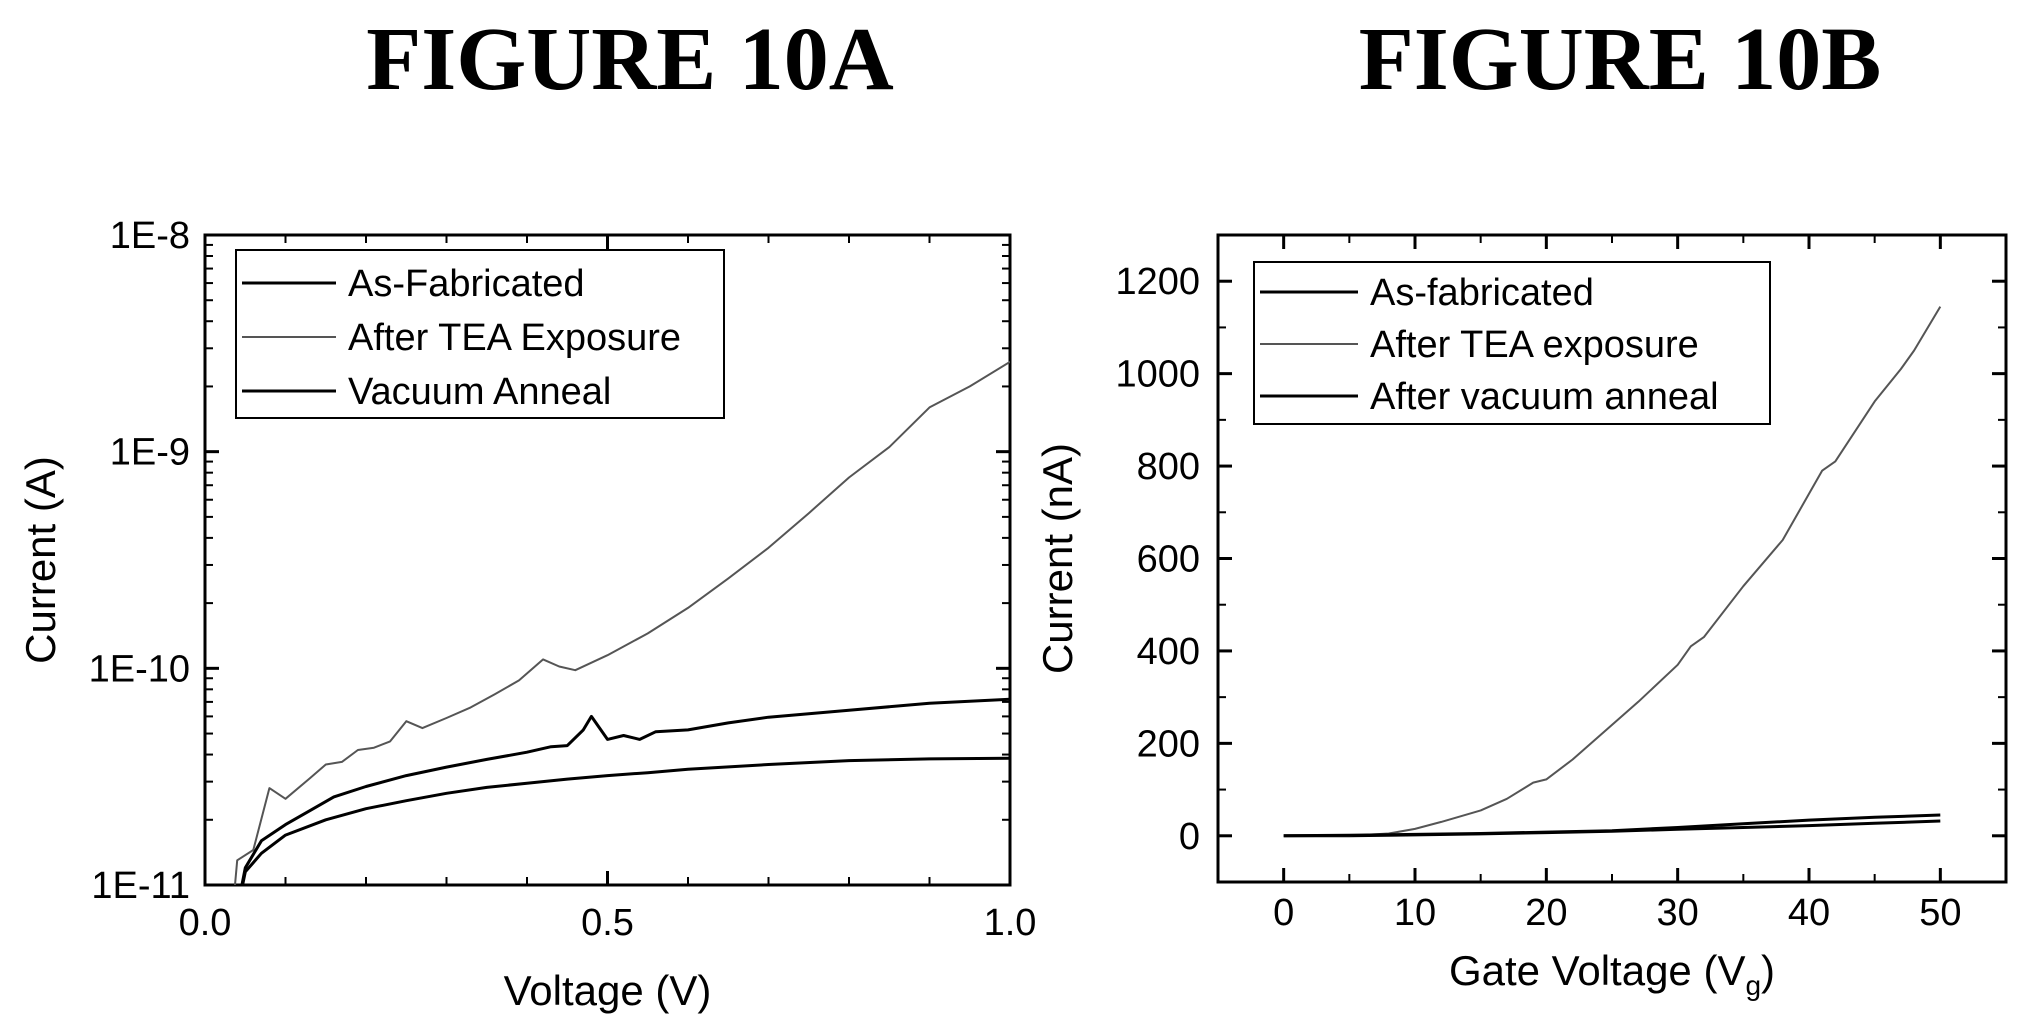 The image size is (2036, 1032). Describe the element at coordinates (1168, 652) in the screenshot. I see `y-tick-label: 400` at that location.